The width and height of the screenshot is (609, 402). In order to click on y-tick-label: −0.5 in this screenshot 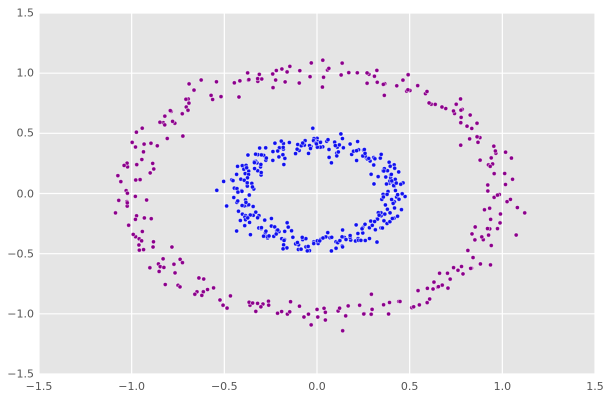, I will do `click(20, 254)`.